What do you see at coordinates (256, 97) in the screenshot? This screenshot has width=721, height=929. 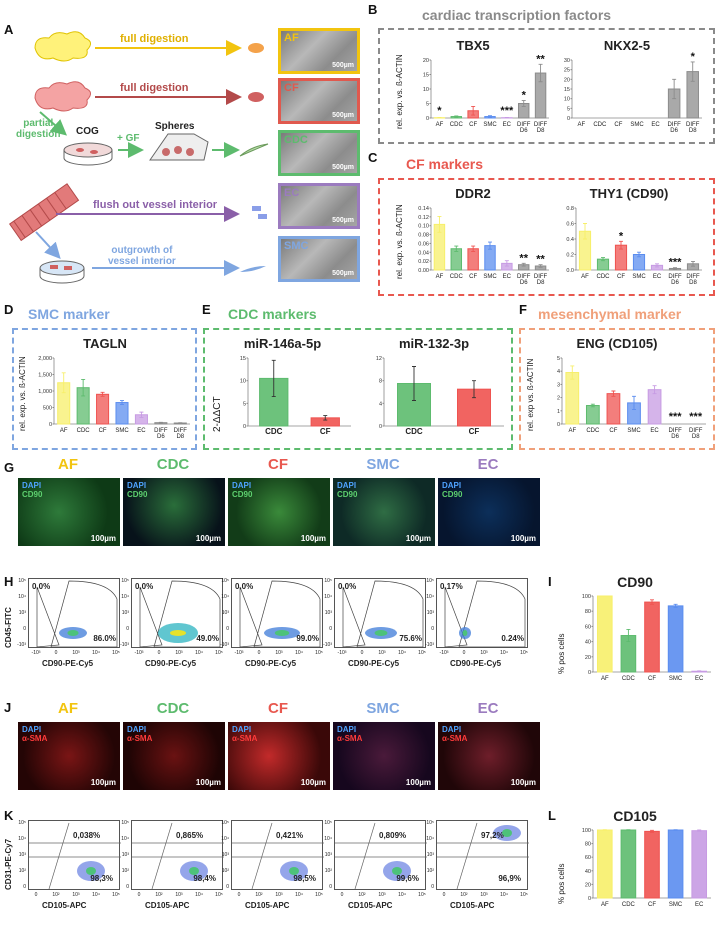 I see `cf-cell-icon` at bounding box center [256, 97].